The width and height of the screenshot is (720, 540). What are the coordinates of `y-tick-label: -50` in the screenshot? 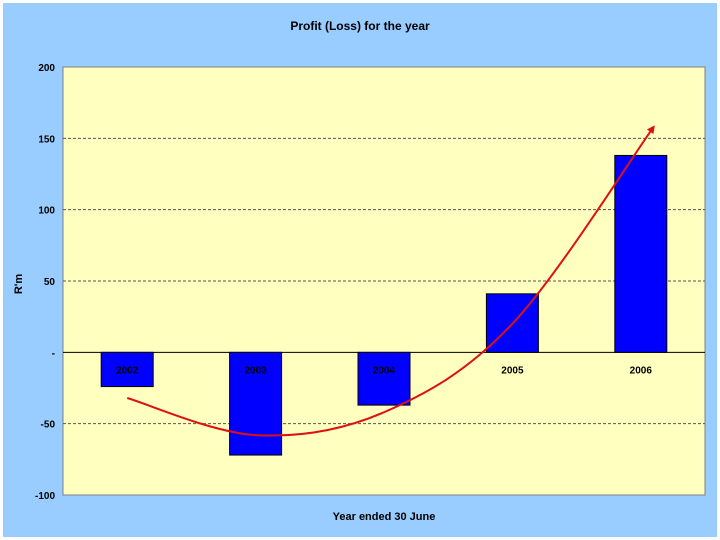 It's located at (48, 425).